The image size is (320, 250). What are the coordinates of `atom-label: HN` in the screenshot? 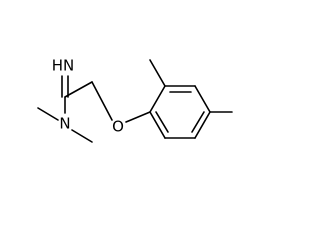 It's located at (63, 66).